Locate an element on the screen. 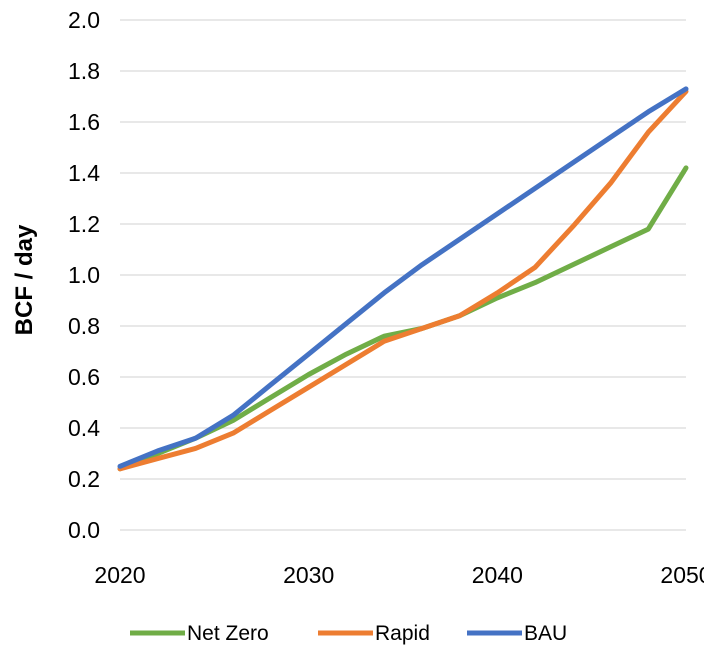 This screenshot has width=704, height=645. y-tick-label: 0.8 is located at coordinates (84, 326).